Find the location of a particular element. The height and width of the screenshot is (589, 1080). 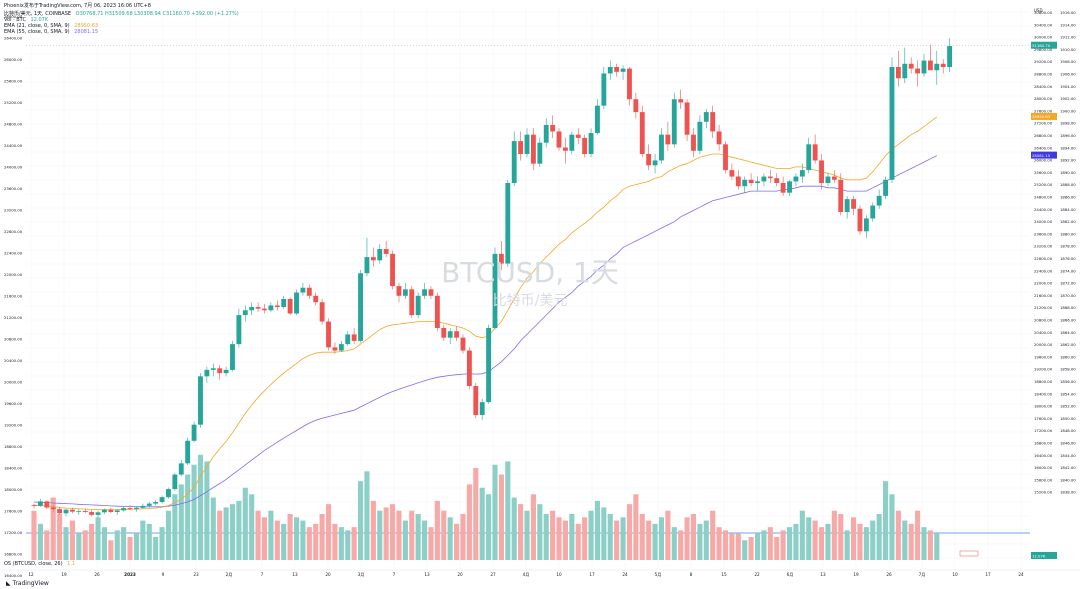

time-tick-label: 26 is located at coordinates (889, 574).